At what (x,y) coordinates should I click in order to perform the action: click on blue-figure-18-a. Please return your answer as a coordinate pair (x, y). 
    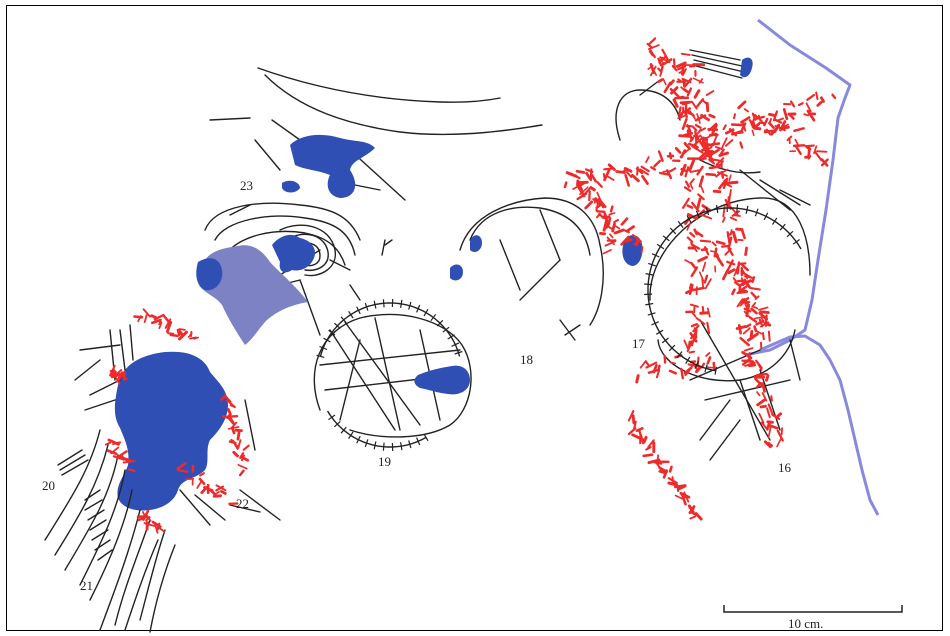
    Looking at the image, I should click on (476, 244).